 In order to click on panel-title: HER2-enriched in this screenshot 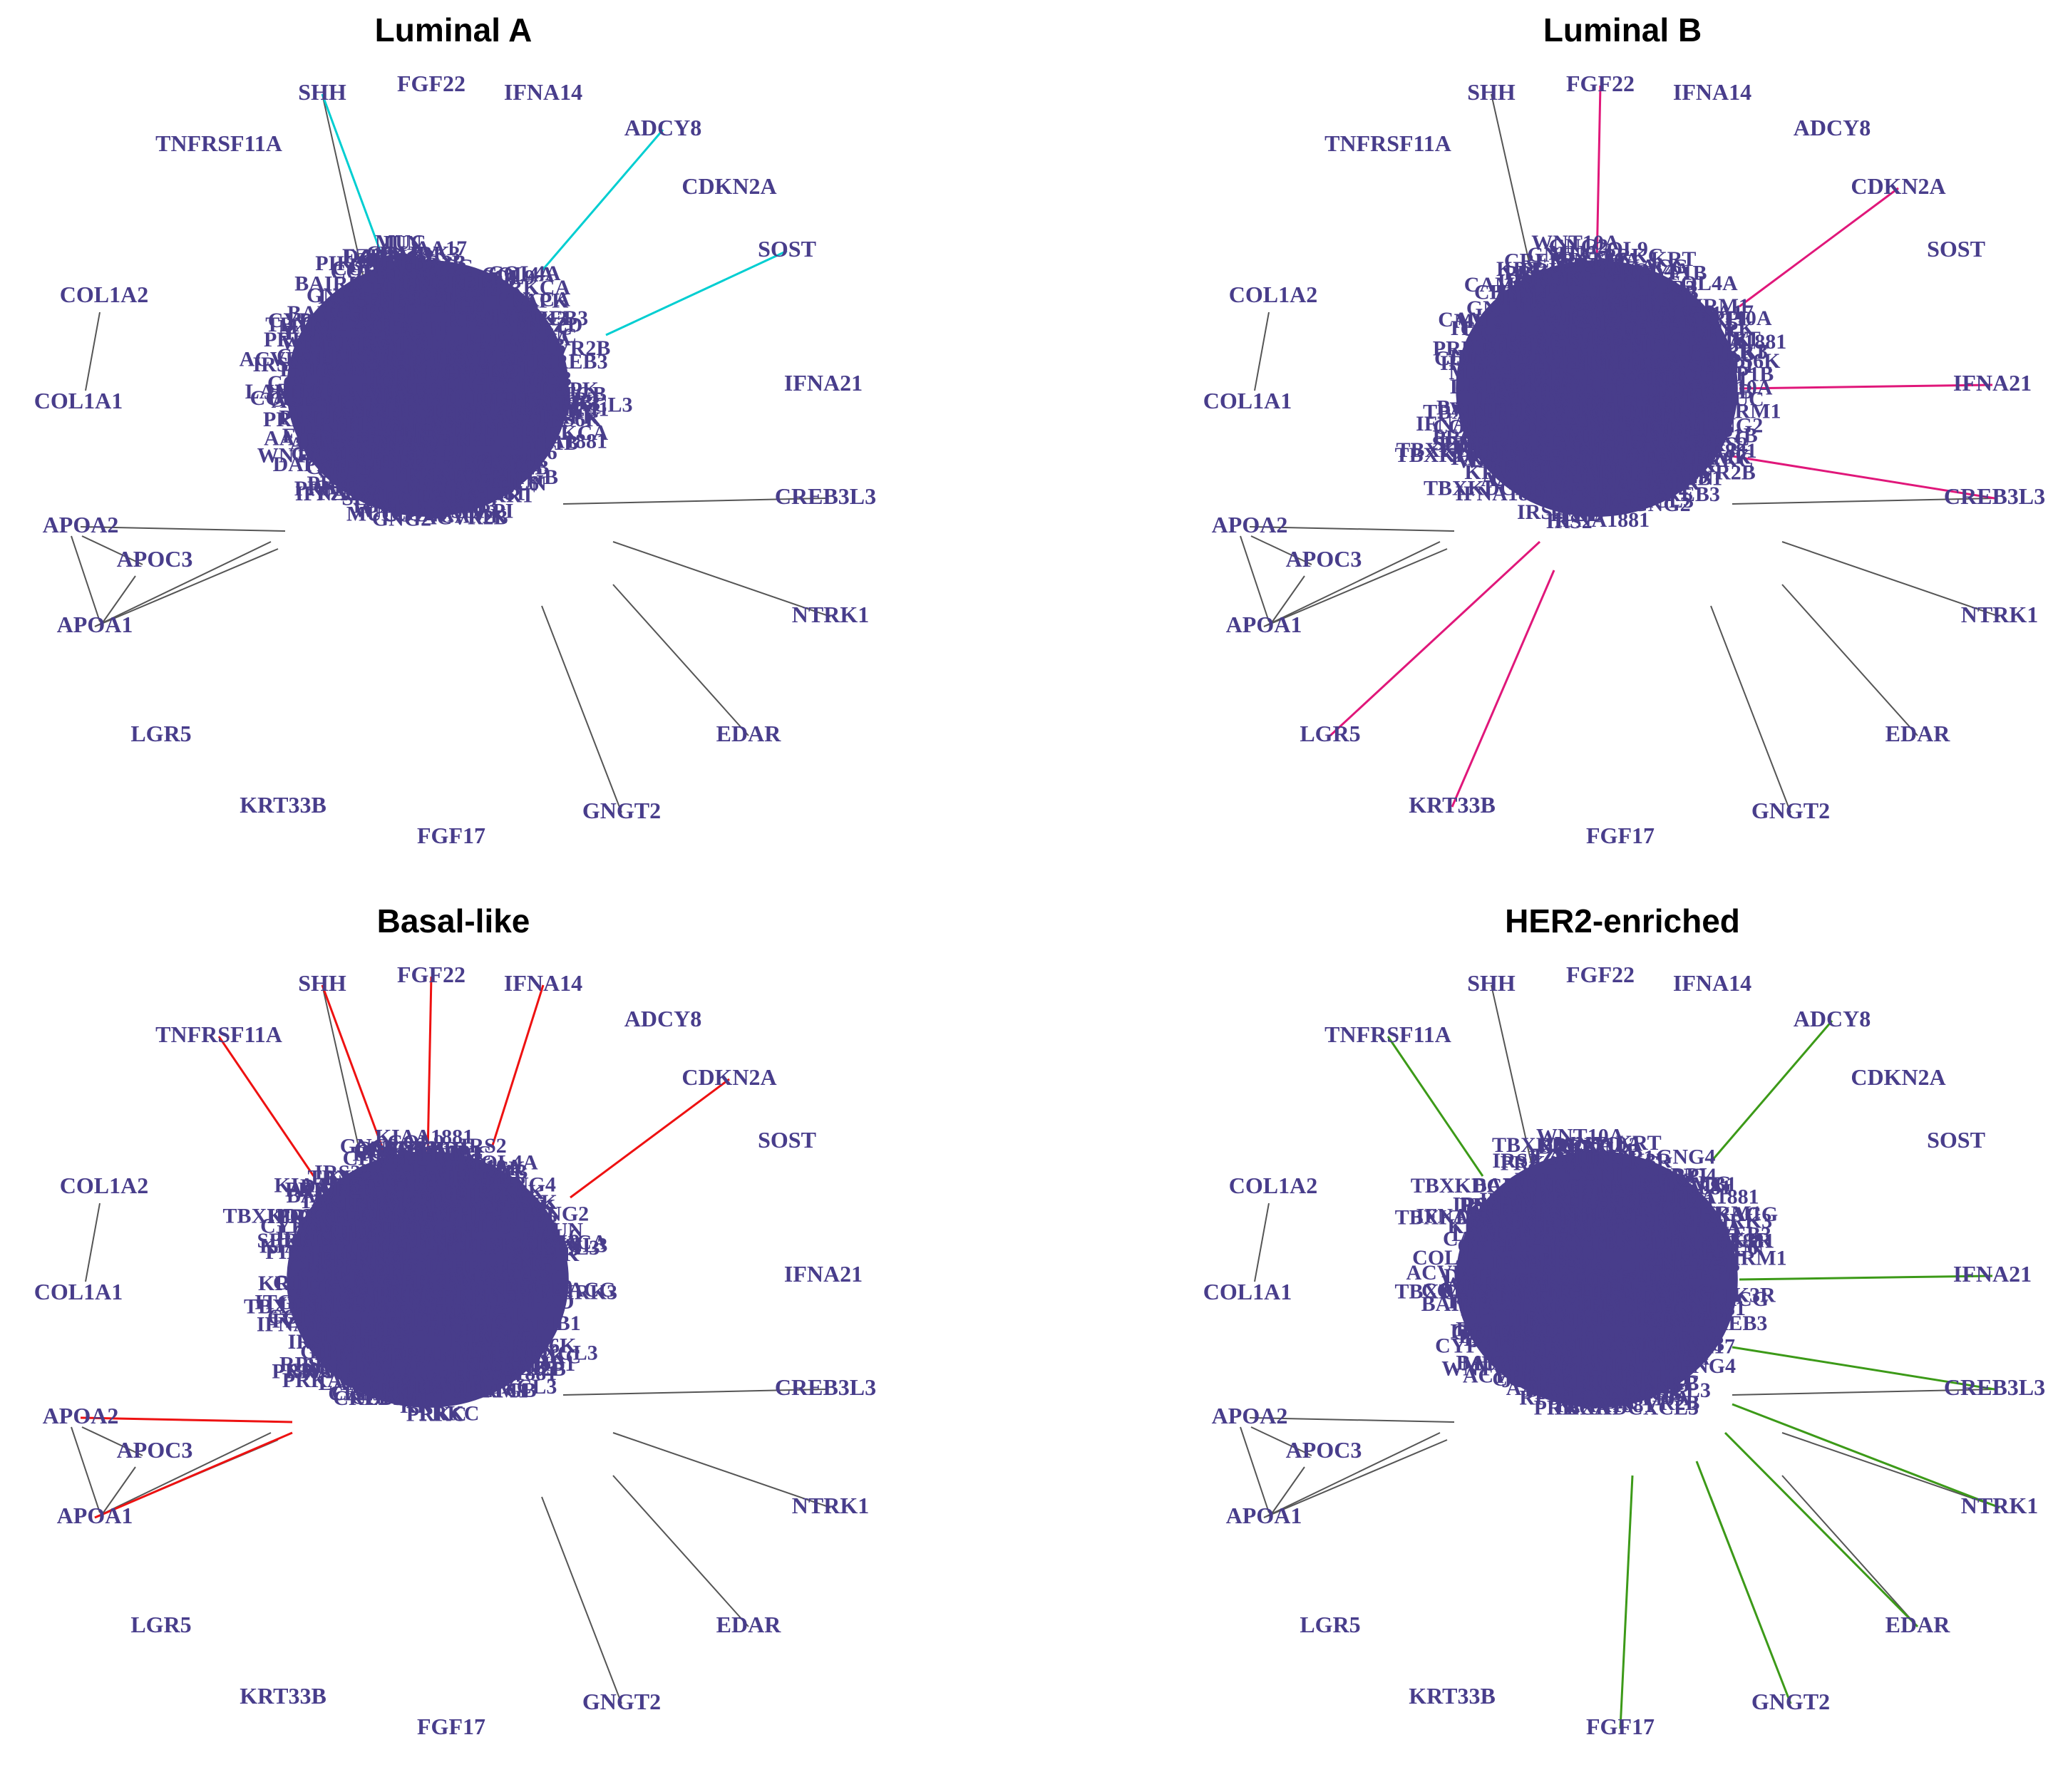, I will do `click(1622, 920)`.